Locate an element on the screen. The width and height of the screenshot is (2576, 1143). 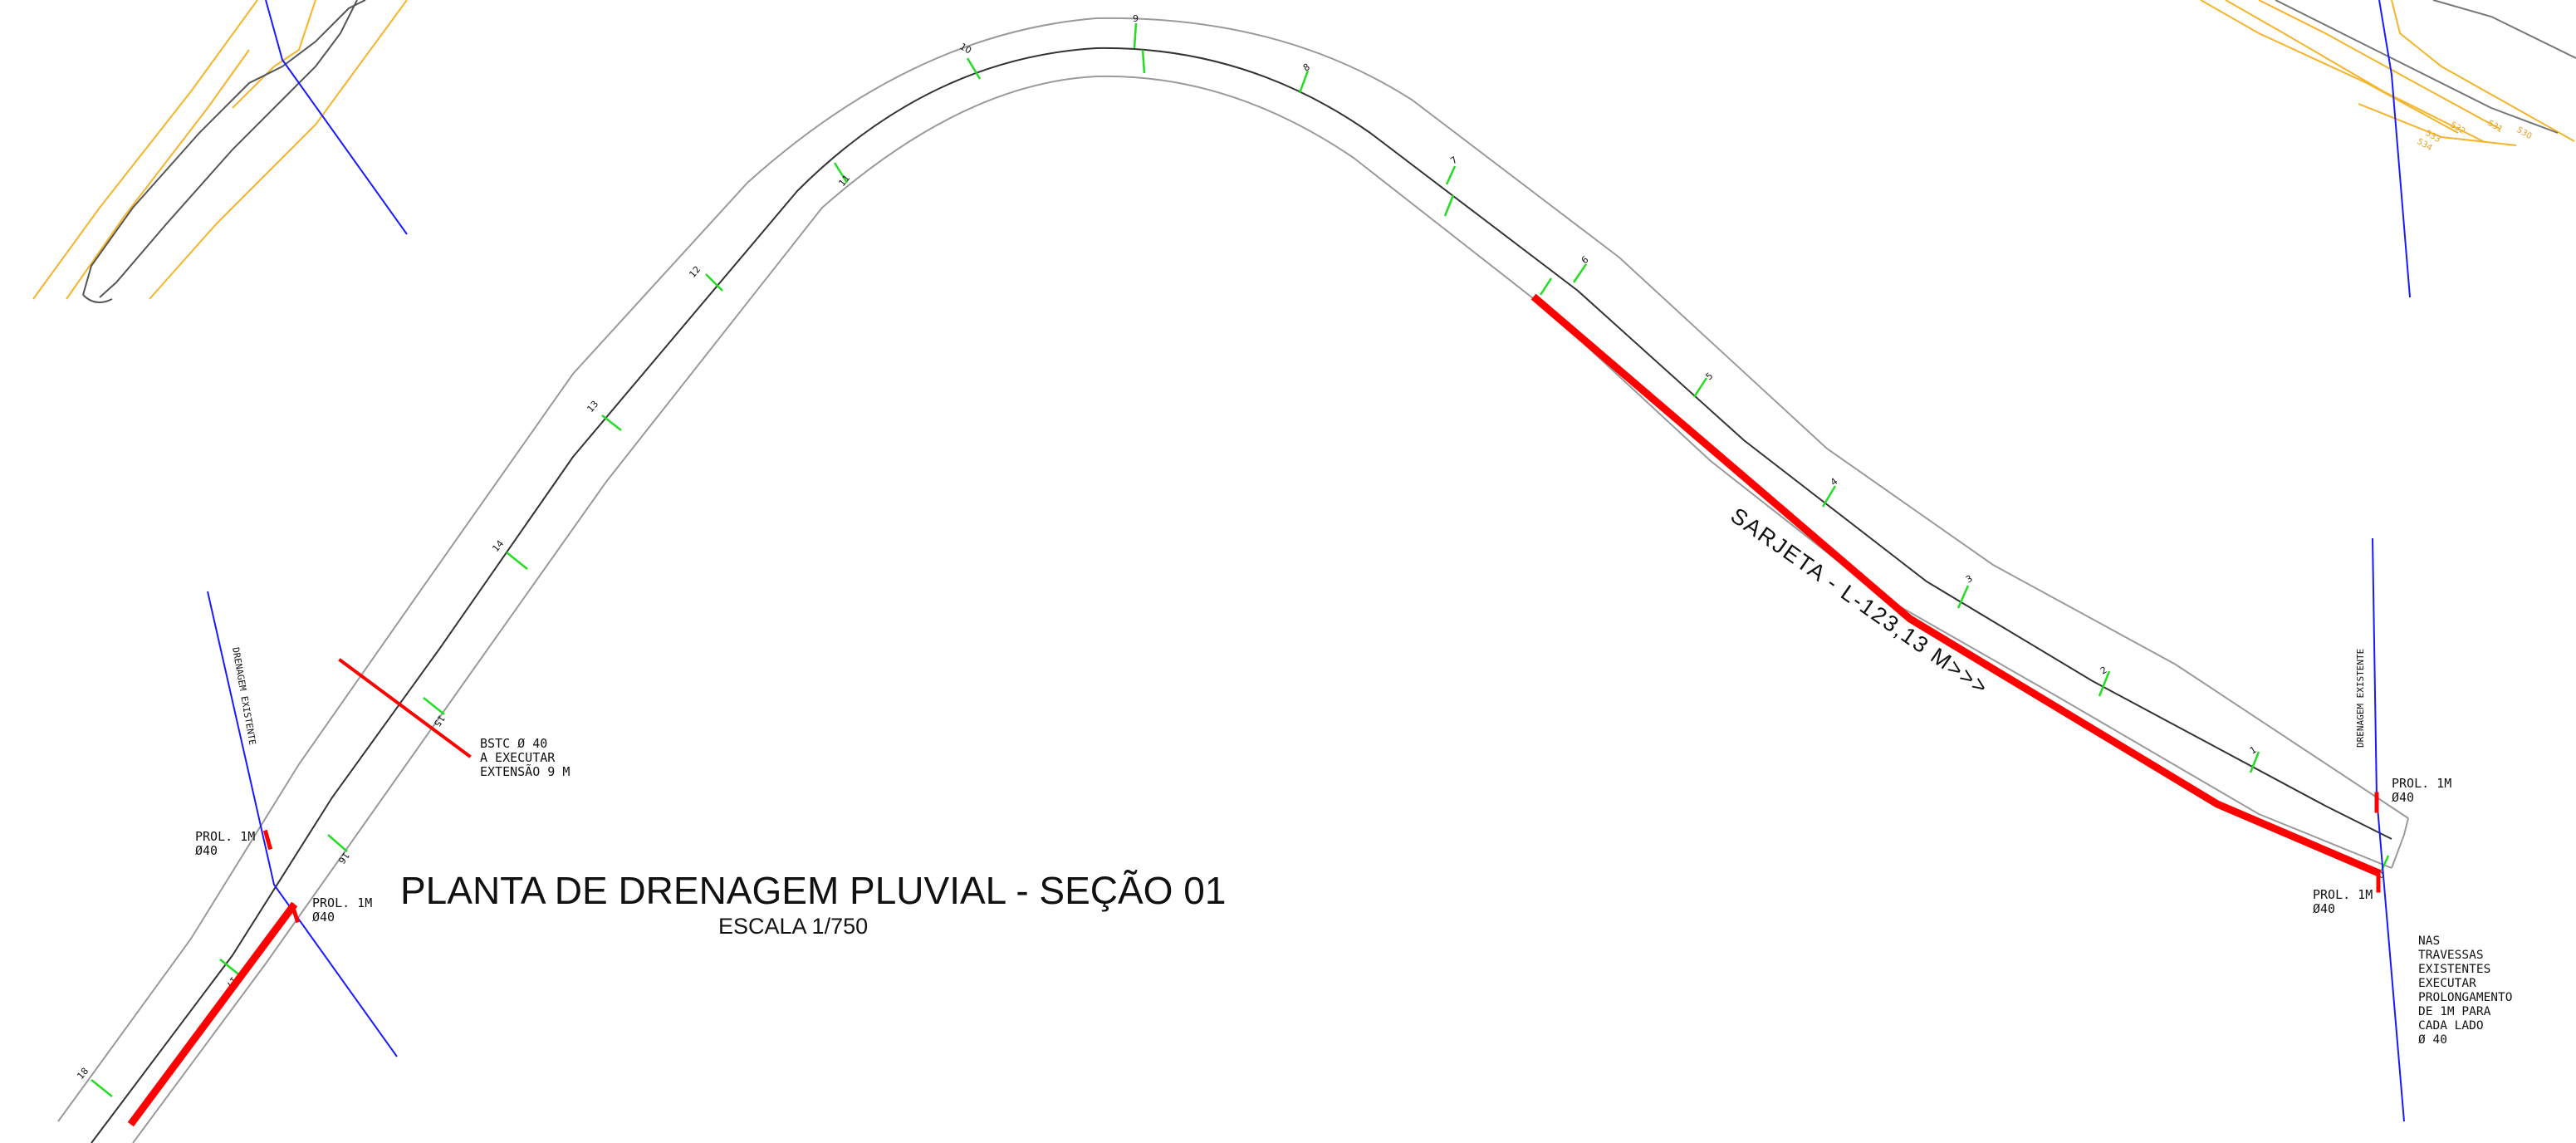
contour-label: 530 is located at coordinates (2524, 133).